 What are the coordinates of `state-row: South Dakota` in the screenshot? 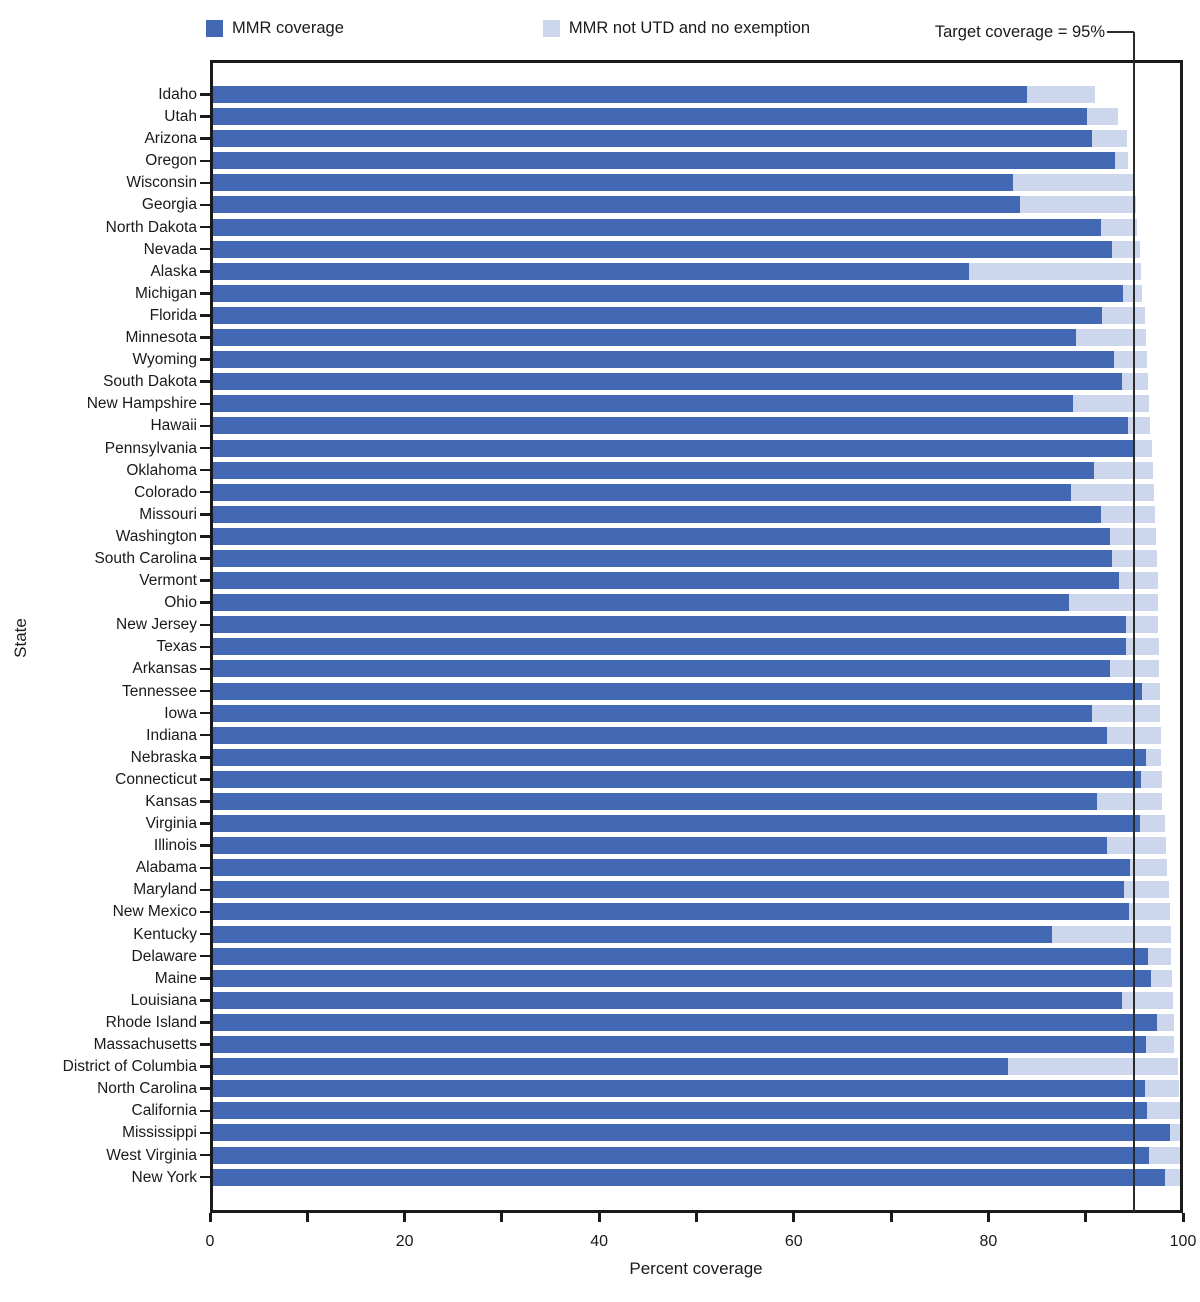 It's located at (591, 382).